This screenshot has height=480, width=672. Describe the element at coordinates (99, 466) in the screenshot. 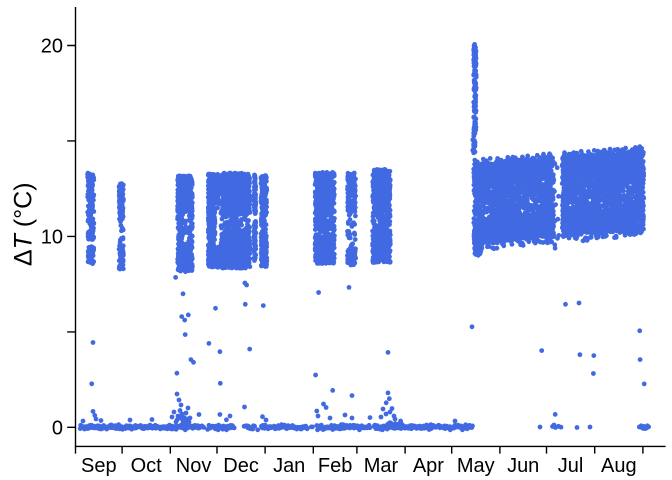

I see `svg-text: Sep` at that location.